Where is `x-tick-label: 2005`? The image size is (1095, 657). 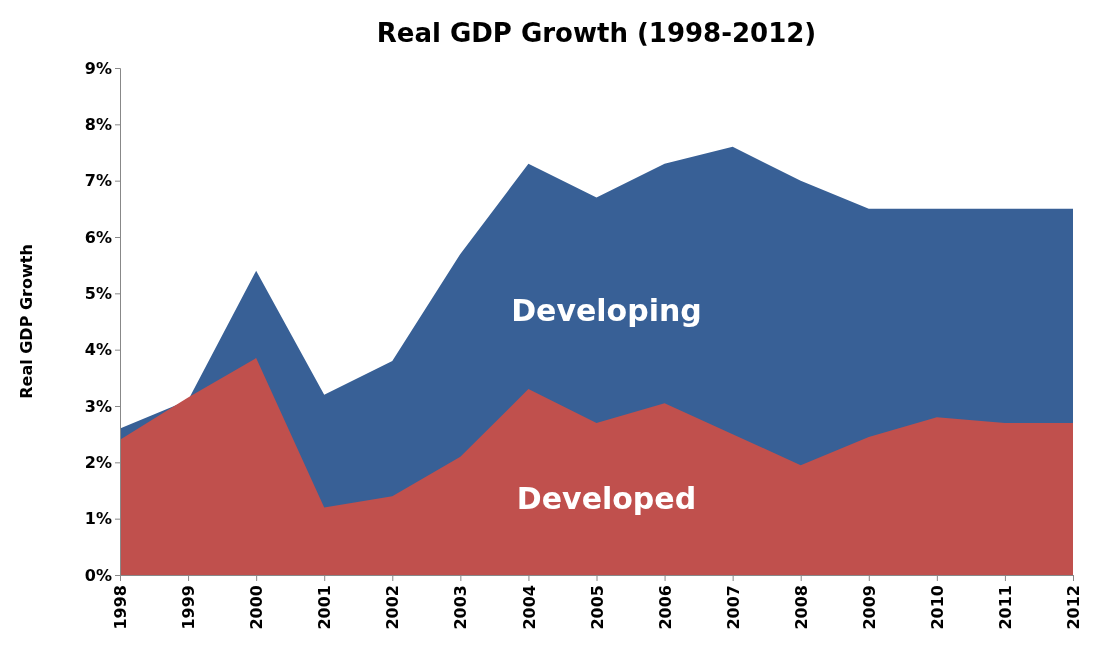 x-tick-label: 2005 is located at coordinates (597, 607).